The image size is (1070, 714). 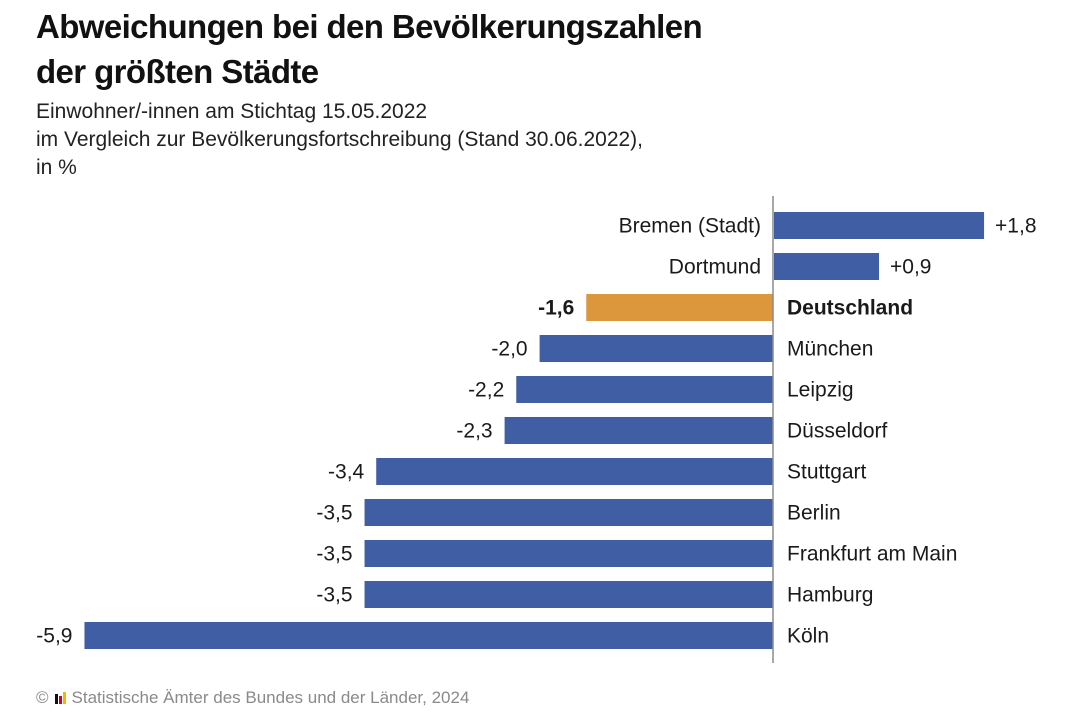 I want to click on value-label: -2,2, so click(x=486, y=390).